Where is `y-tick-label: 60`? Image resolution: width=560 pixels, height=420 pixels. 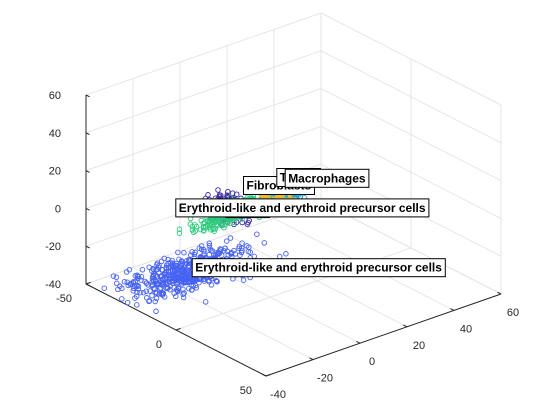 y-tick-label: 60 is located at coordinates (513, 313).